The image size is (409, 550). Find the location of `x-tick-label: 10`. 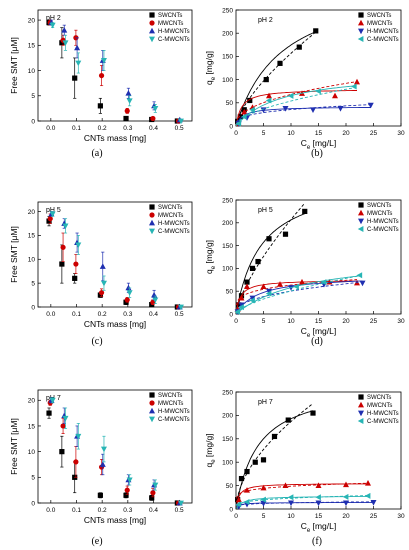

x-tick-label: 10 is located at coordinates (291, 133).